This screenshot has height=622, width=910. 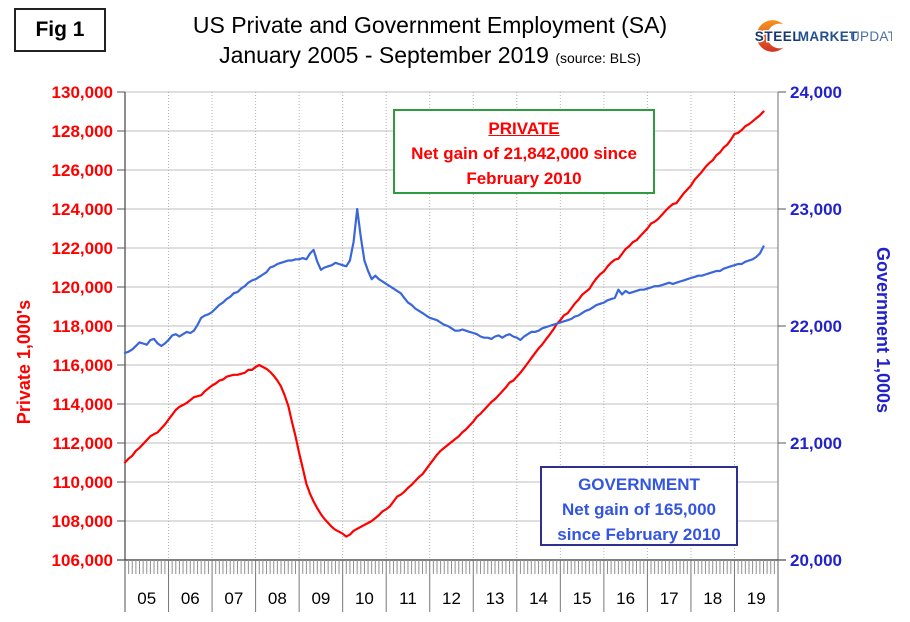 I want to click on left-axis-tick-label: 110,000, so click(x=82, y=482).